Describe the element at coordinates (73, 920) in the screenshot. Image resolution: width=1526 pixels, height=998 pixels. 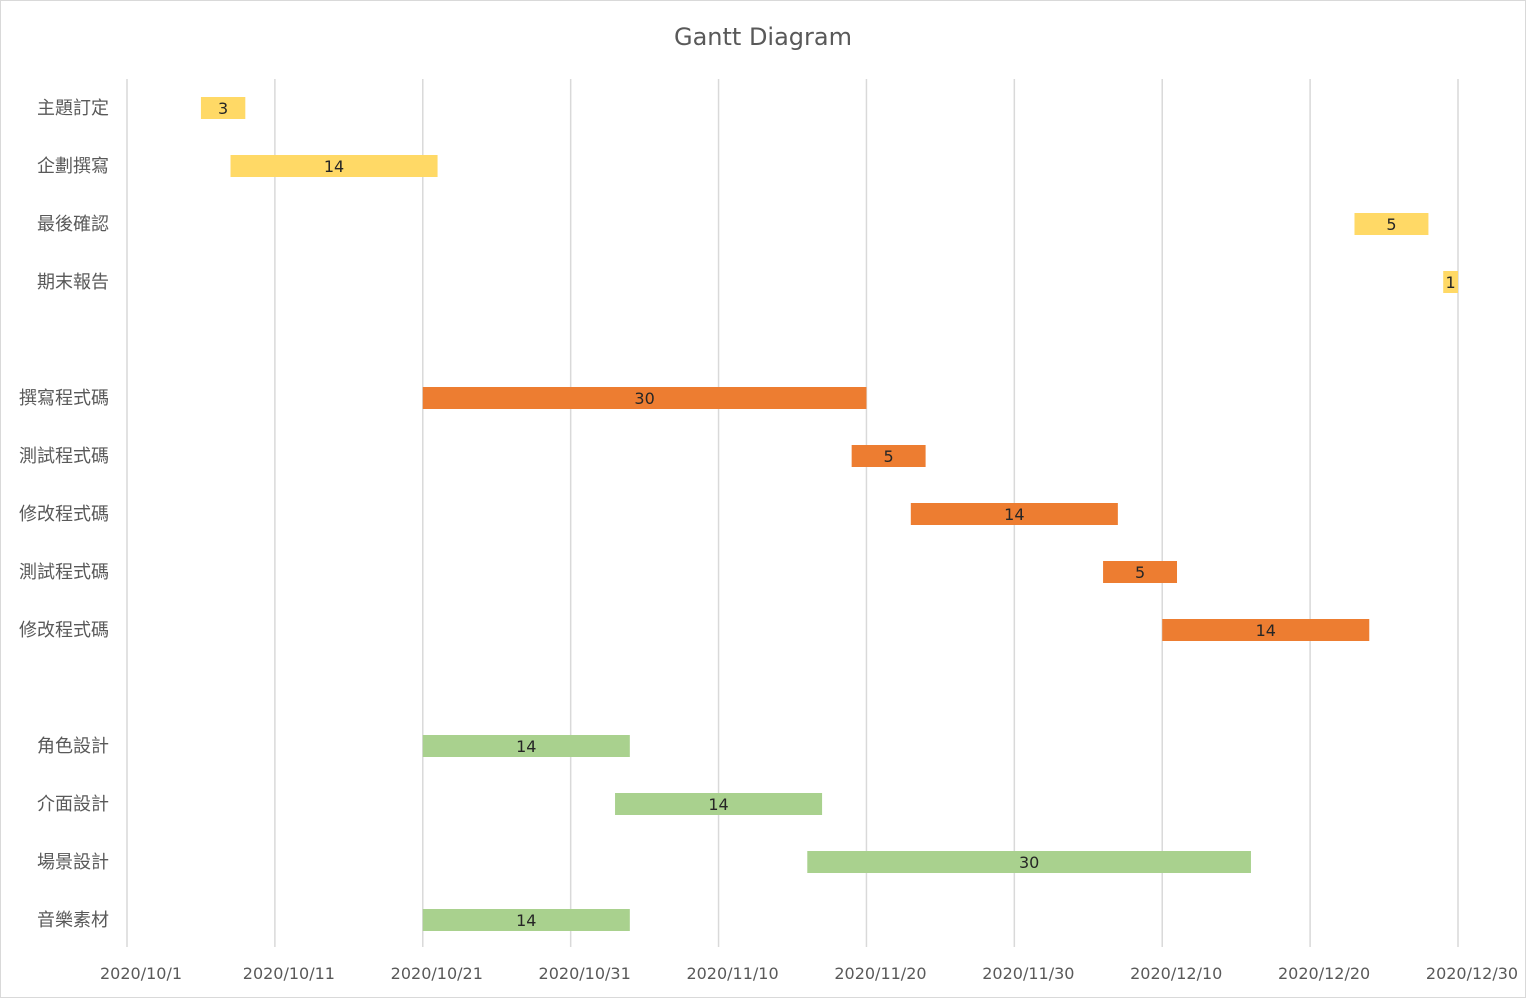
I see `task-label: 音樂素材` at that location.